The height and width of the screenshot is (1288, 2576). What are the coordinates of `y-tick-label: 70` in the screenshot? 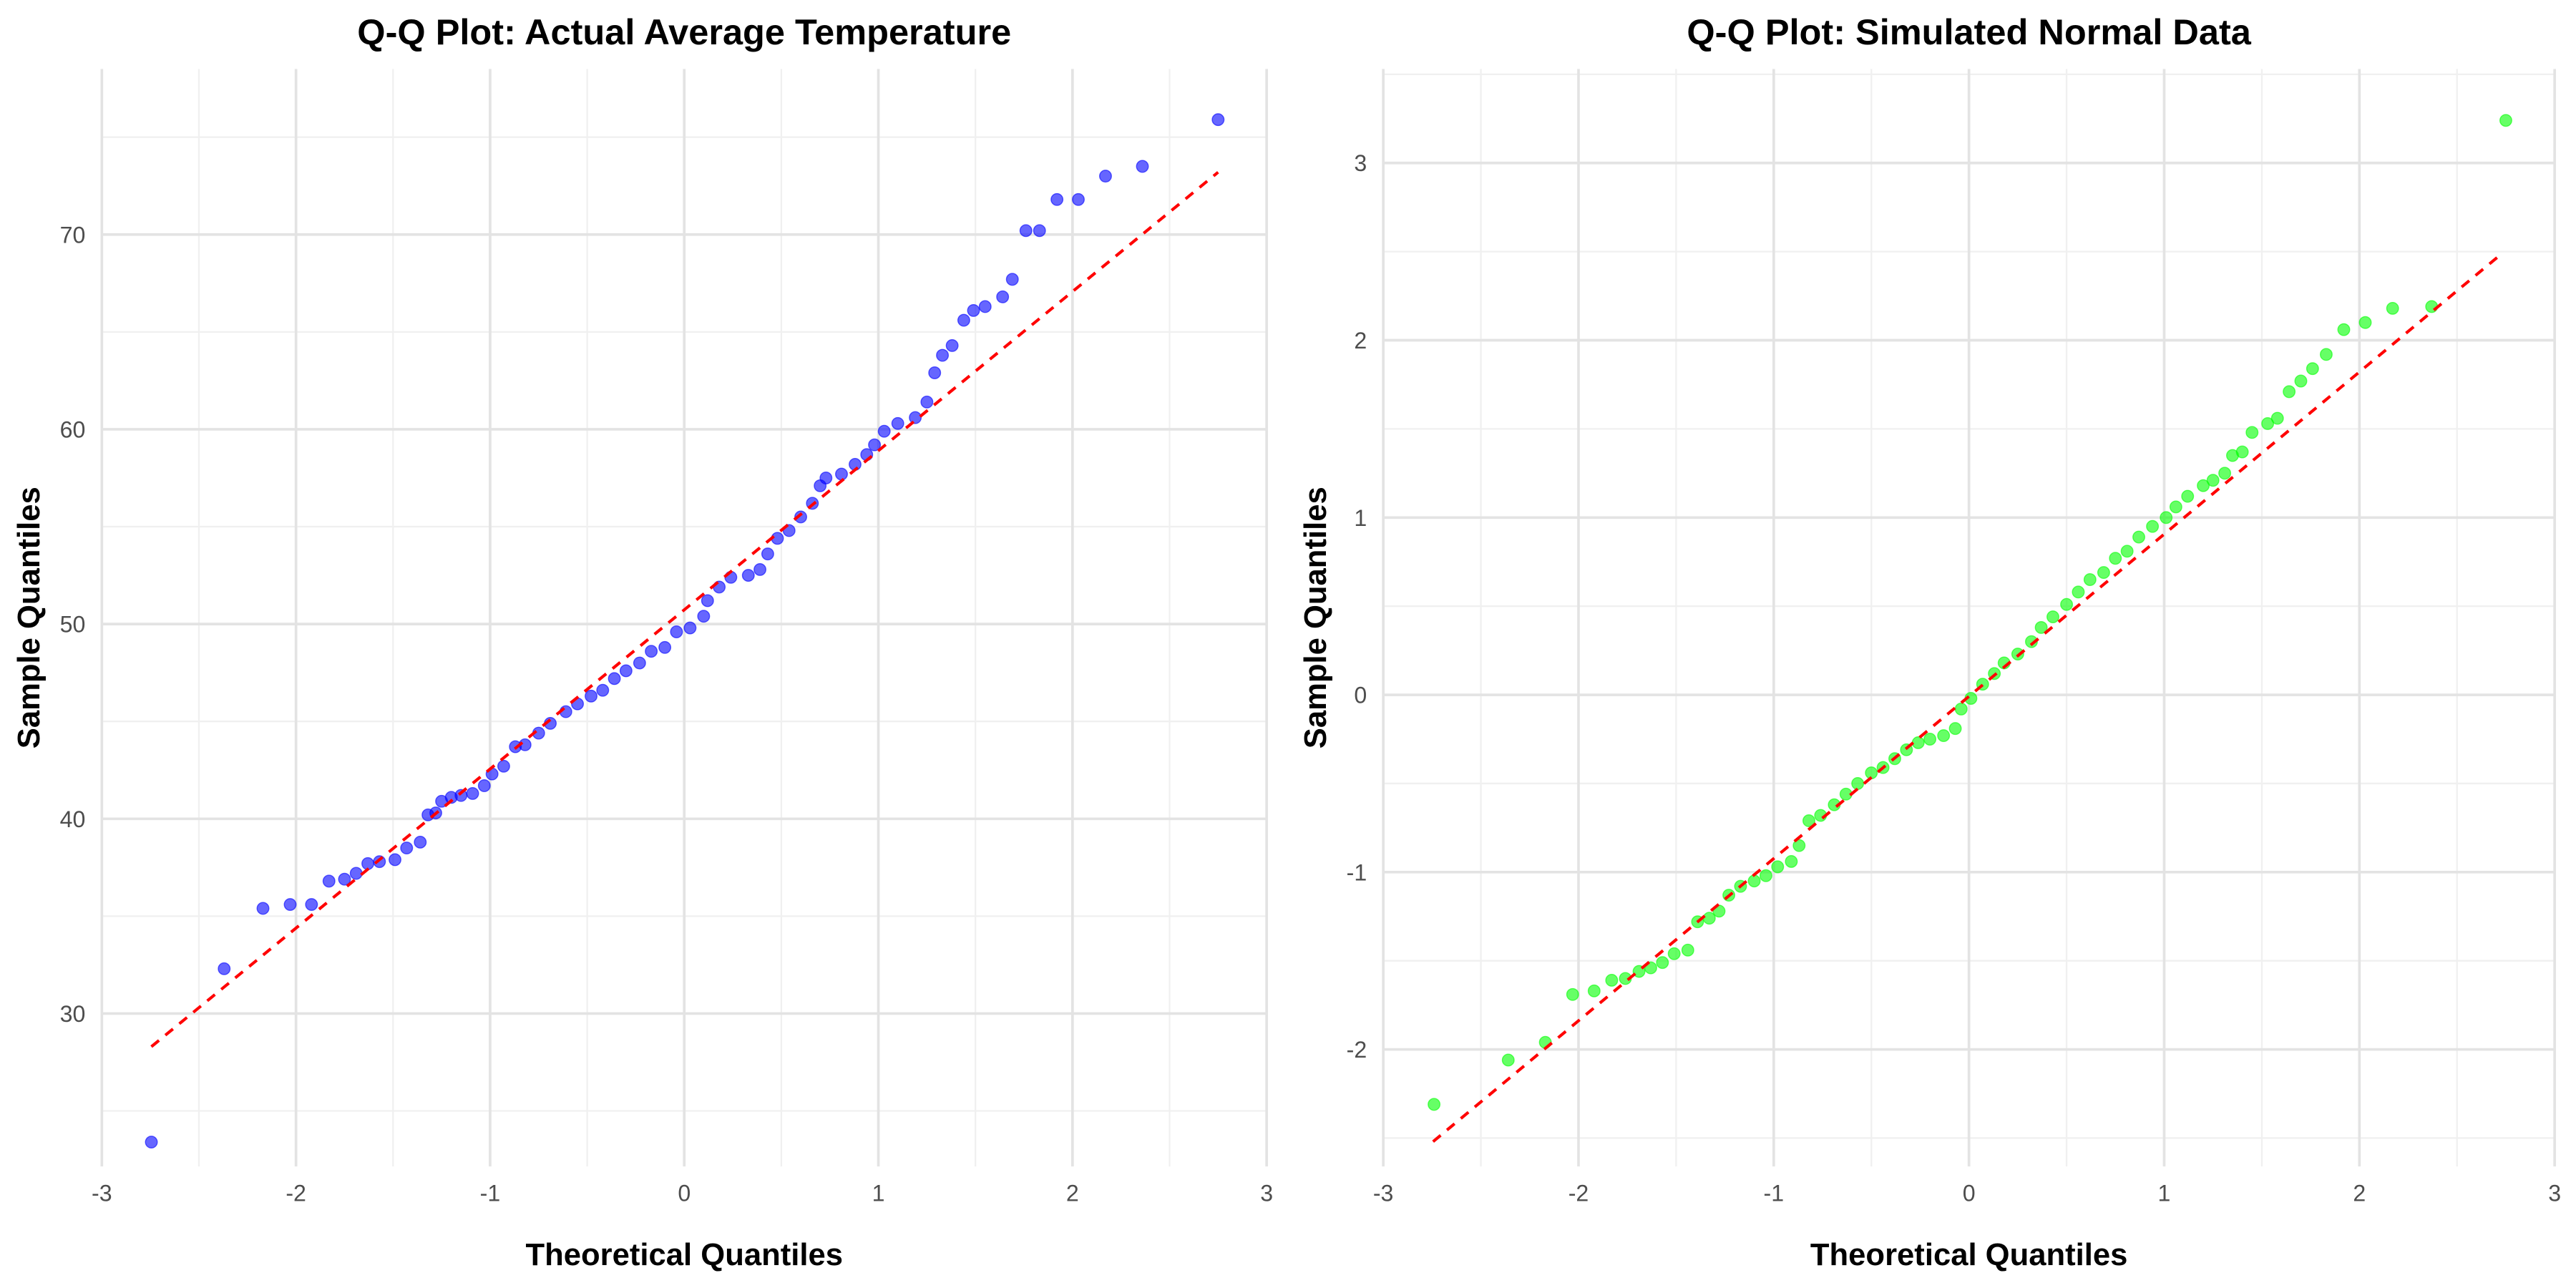 It's located at (73, 235).